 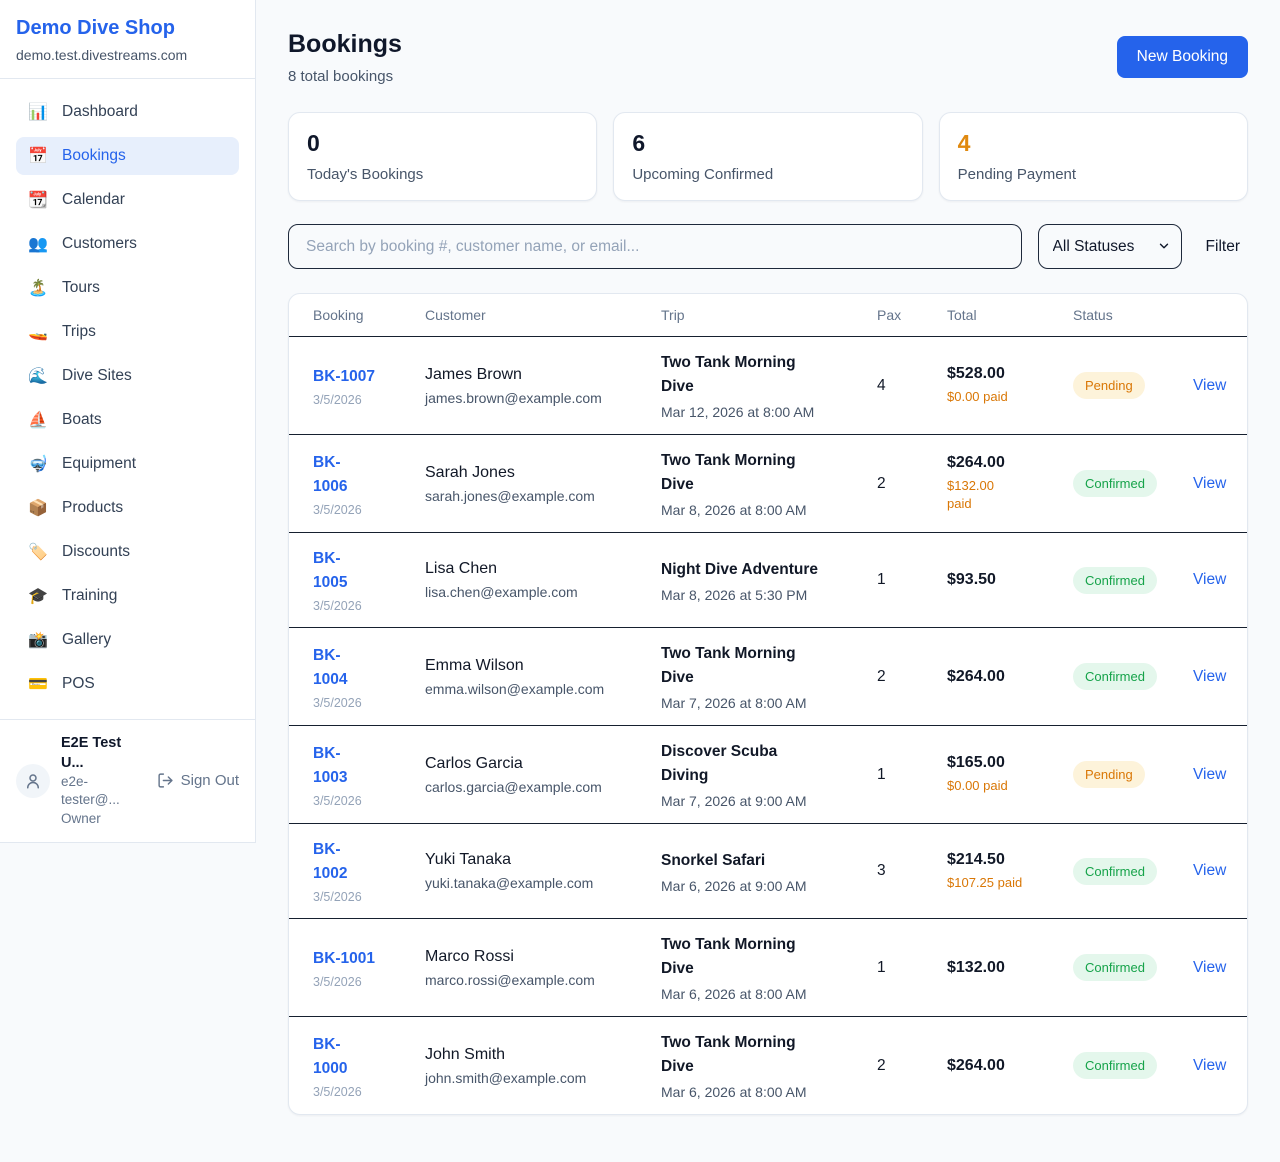 I want to click on sign-out-button: Sign Out, so click(x=198, y=780).